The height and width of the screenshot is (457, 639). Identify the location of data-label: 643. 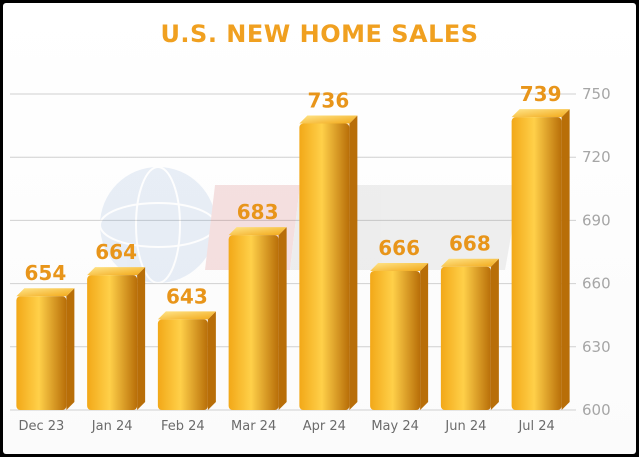
(187, 296).